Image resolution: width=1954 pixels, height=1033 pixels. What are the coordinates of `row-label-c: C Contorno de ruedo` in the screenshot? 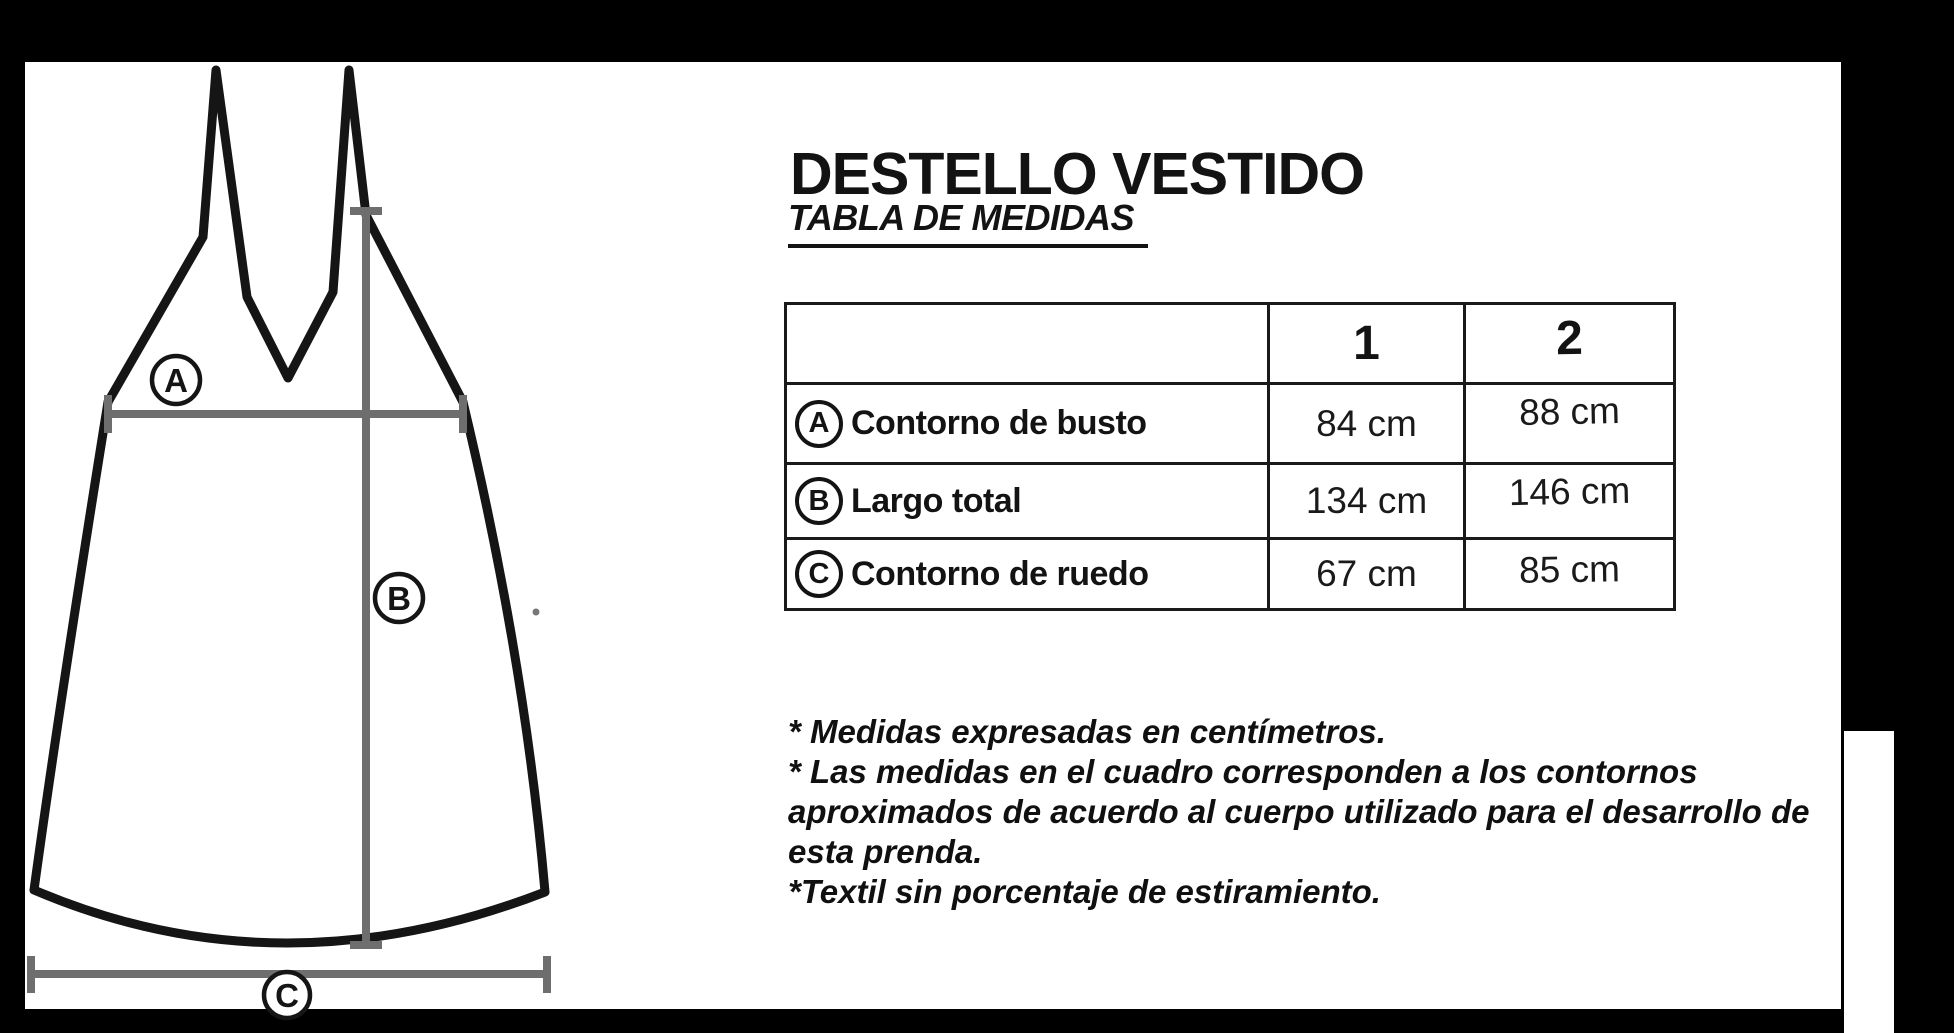 It's located at (1027, 574).